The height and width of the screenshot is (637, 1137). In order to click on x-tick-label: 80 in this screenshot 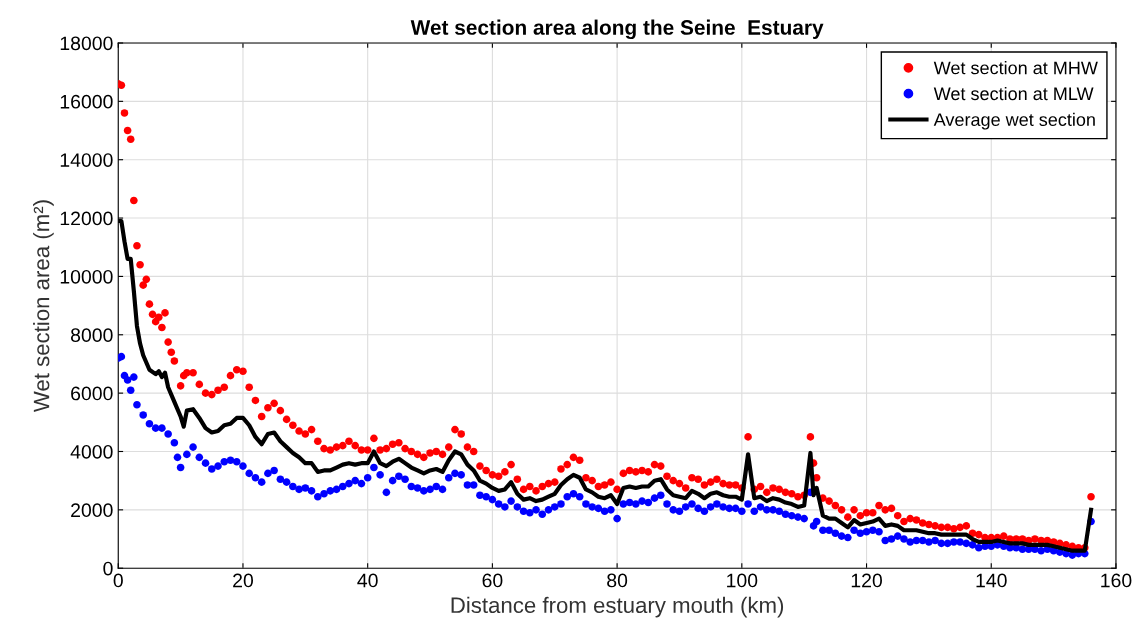, I will do `click(617, 580)`.